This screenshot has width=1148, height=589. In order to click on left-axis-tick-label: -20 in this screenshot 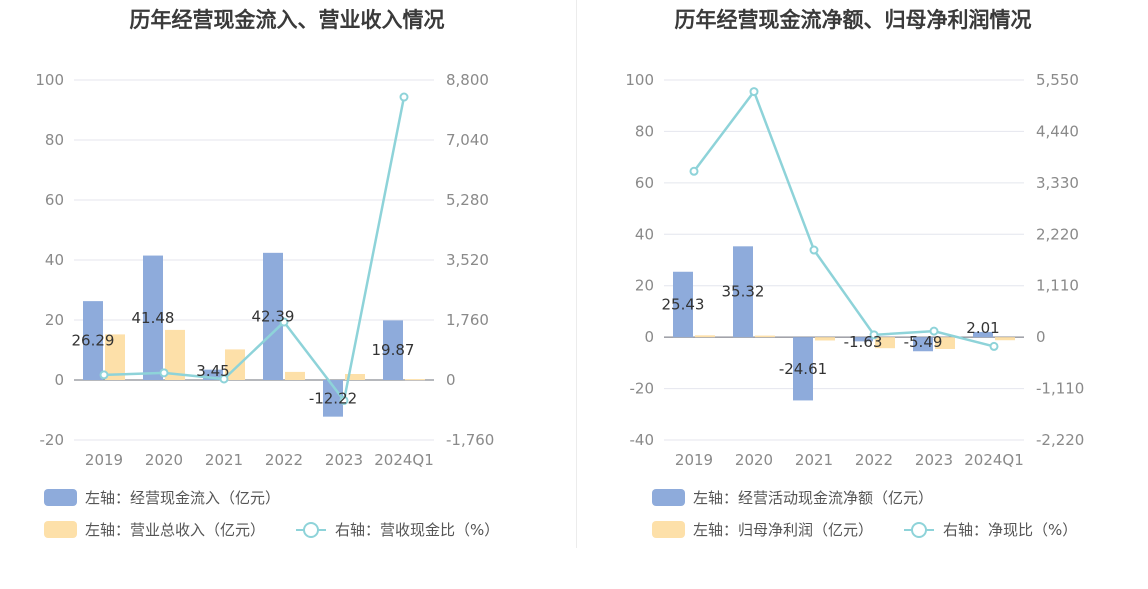, I will do `click(52, 440)`.